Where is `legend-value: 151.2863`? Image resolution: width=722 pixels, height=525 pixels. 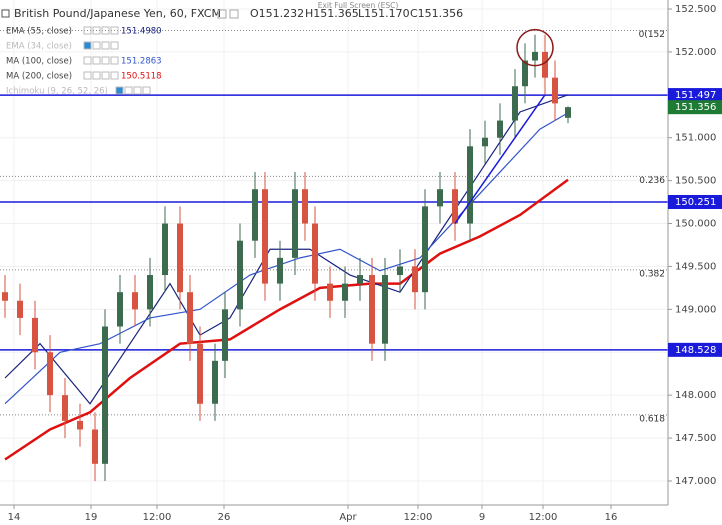
legend-value: 151.2863 is located at coordinates (141, 62).